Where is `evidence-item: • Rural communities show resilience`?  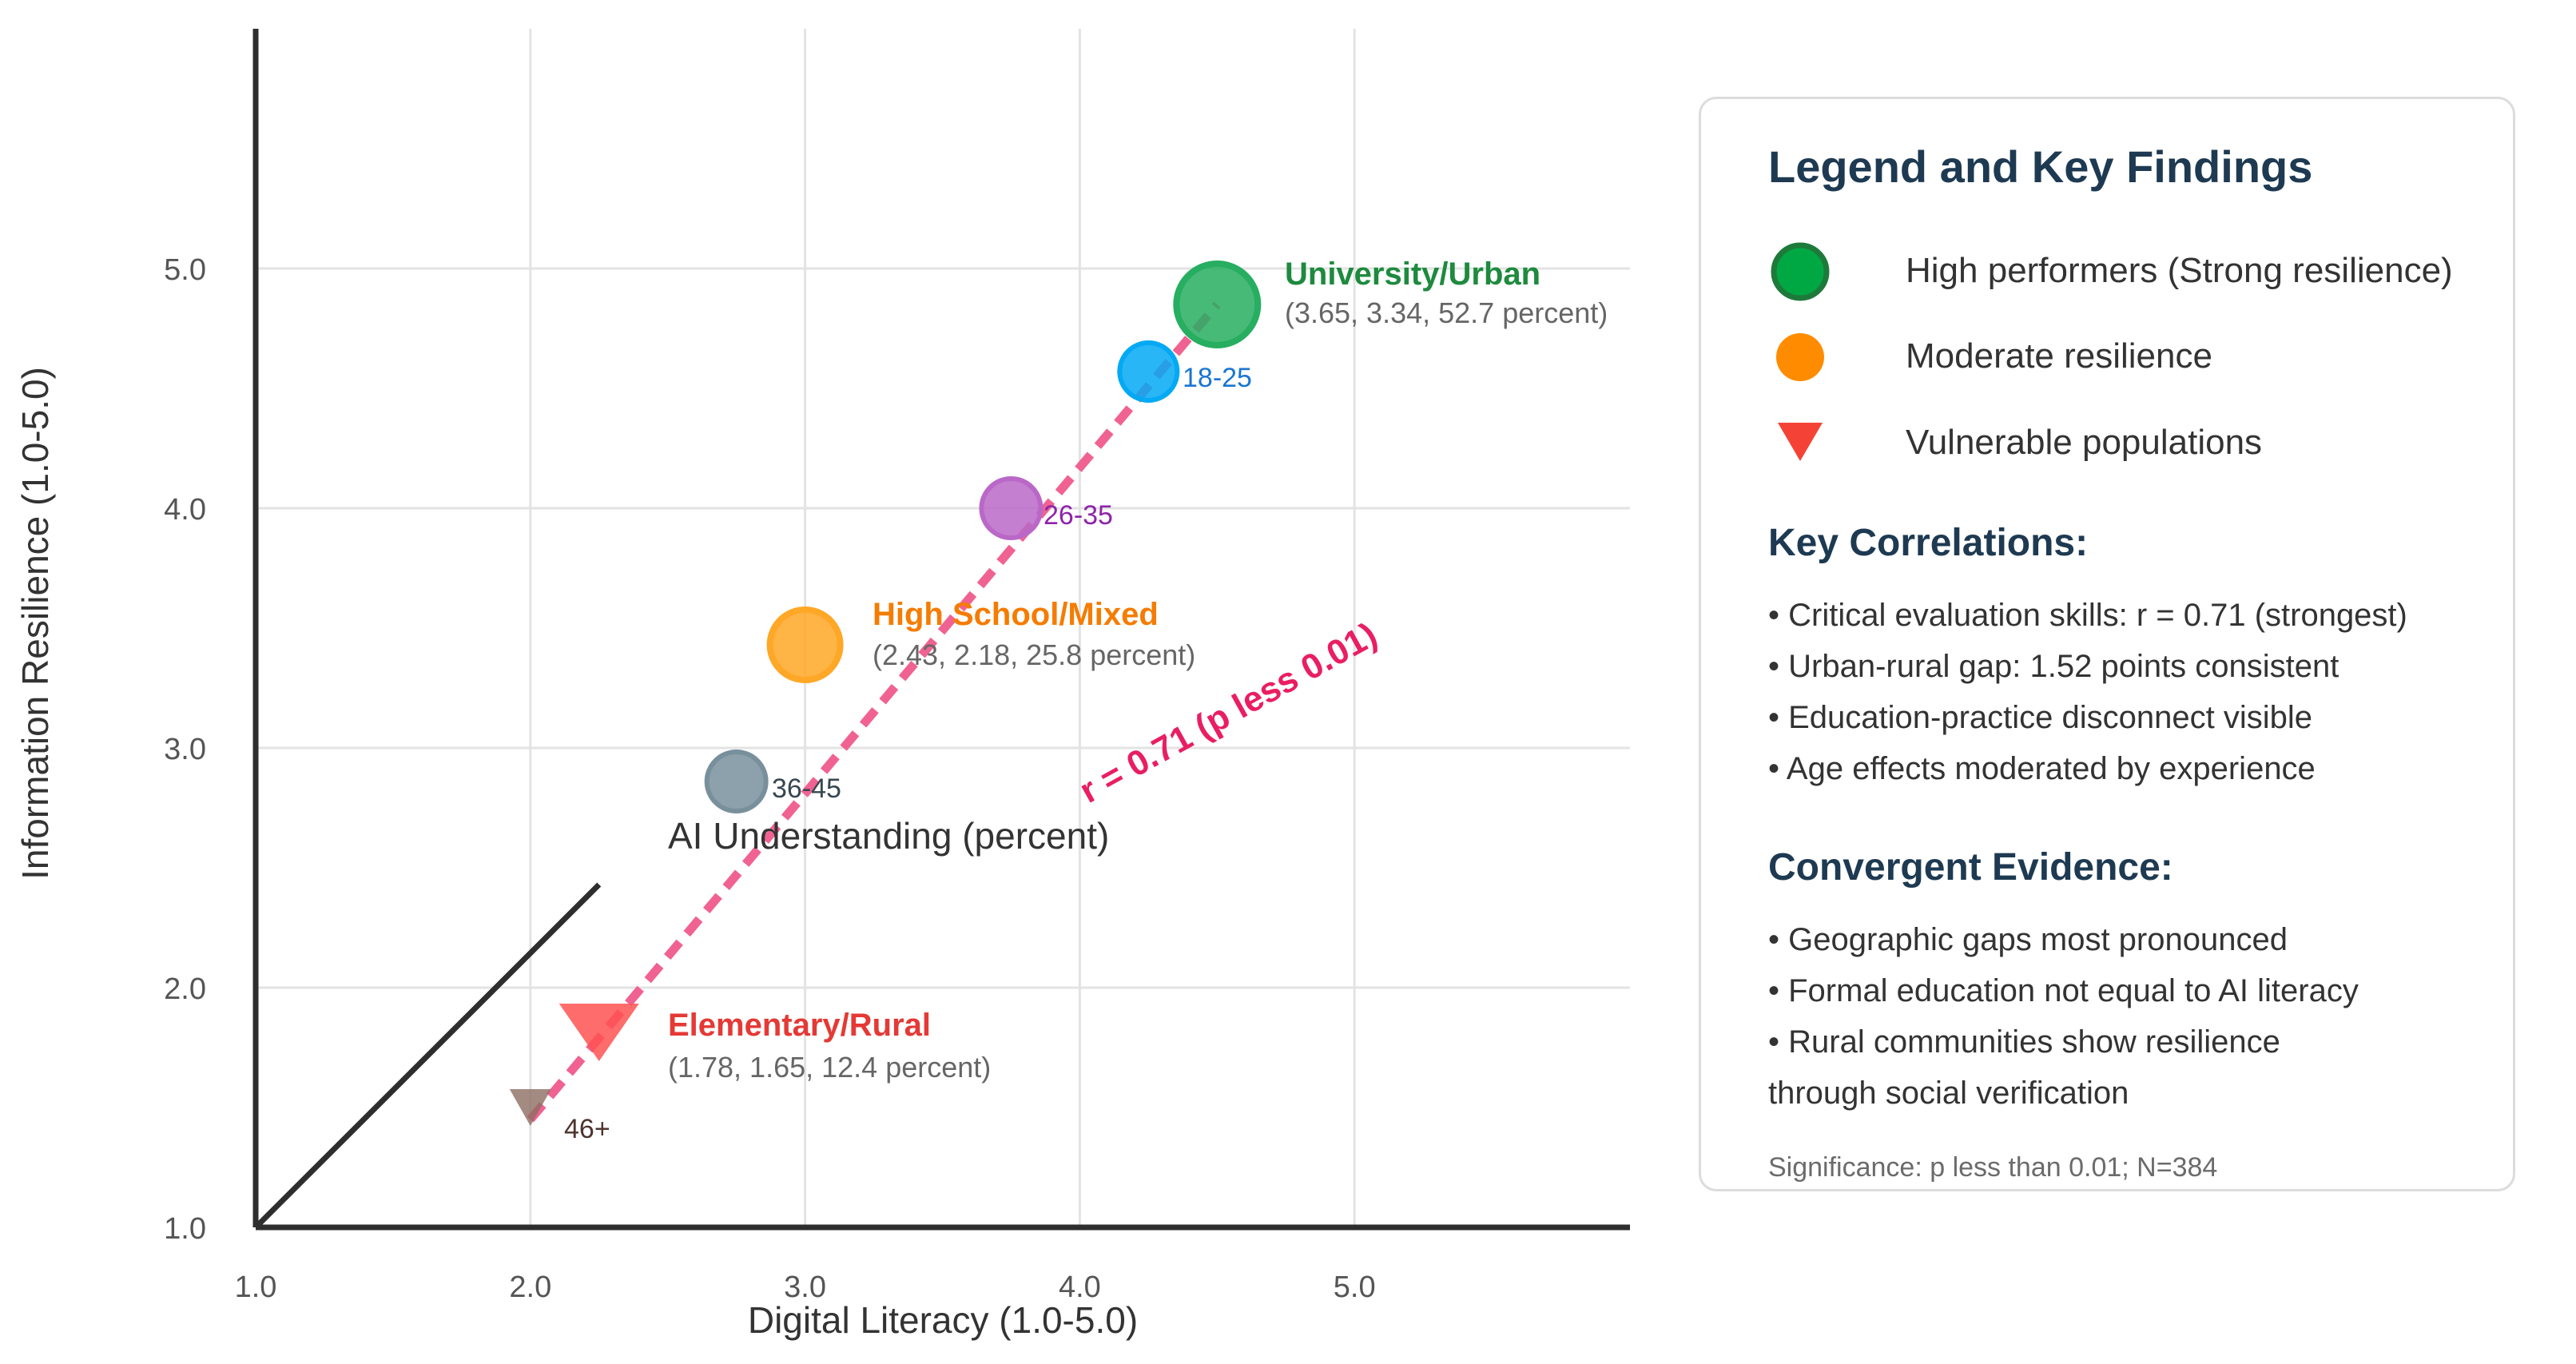
evidence-item: • Rural communities show resilience is located at coordinates (2024, 1042).